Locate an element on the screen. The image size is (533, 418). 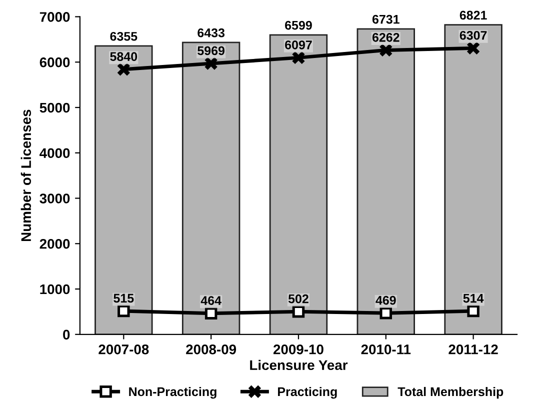
data-label: 6599 is located at coordinates (298, 25).